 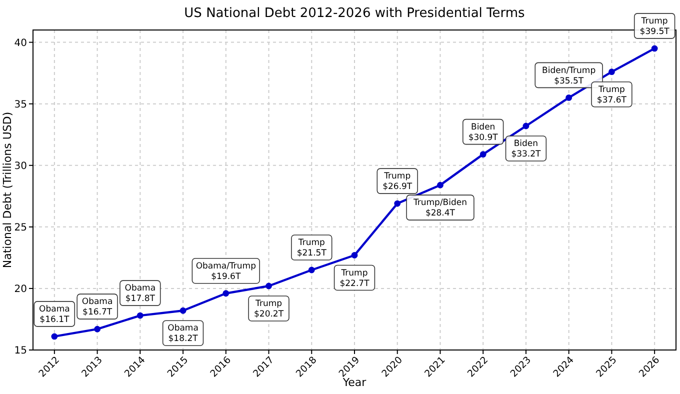 What do you see at coordinates (612, 95) in the screenshot?
I see `annotation: Trump $37.6T` at bounding box center [612, 95].